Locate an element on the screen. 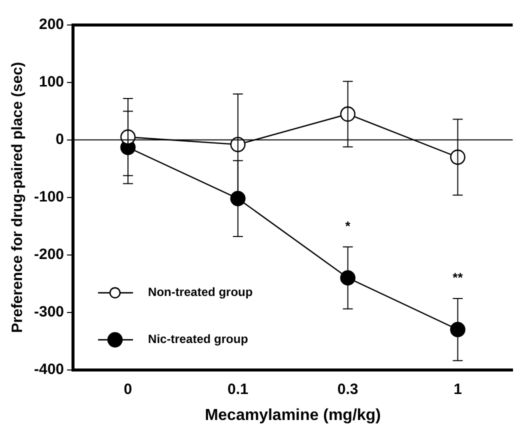 This screenshot has width=521, height=434. x-tick-label: 0.1 is located at coordinates (237, 389).